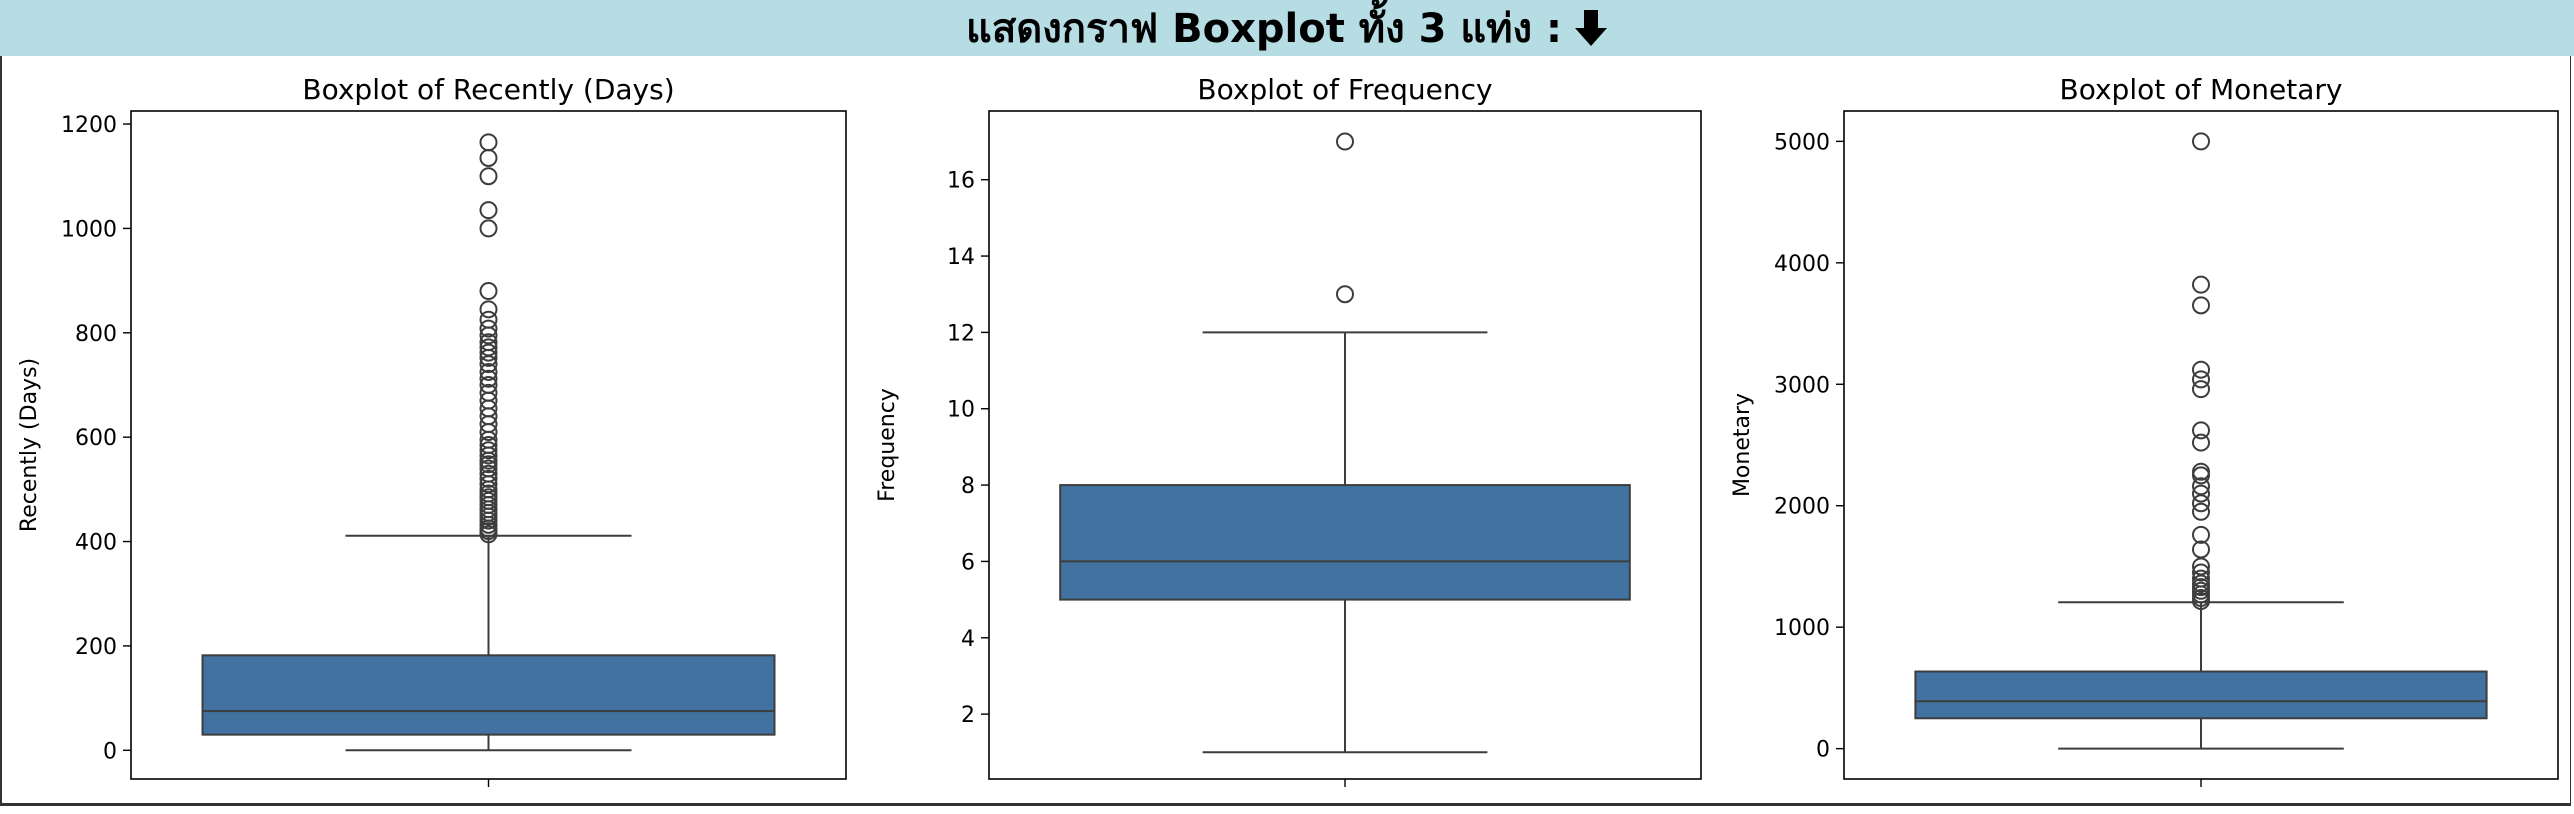  What do you see at coordinates (887, 445) in the screenshot?
I see `y-axis-label: Frequency` at bounding box center [887, 445].